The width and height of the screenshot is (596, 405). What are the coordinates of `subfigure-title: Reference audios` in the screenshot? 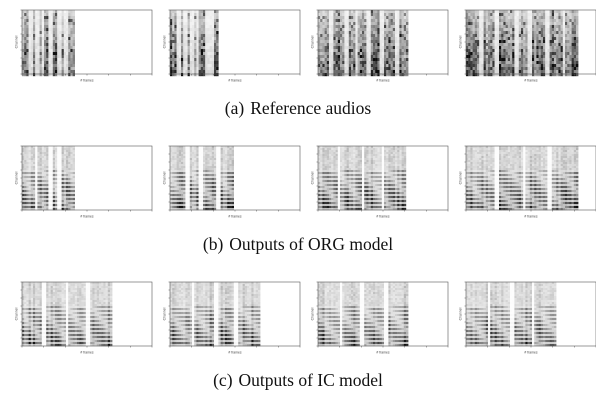 It's located at (310, 108).